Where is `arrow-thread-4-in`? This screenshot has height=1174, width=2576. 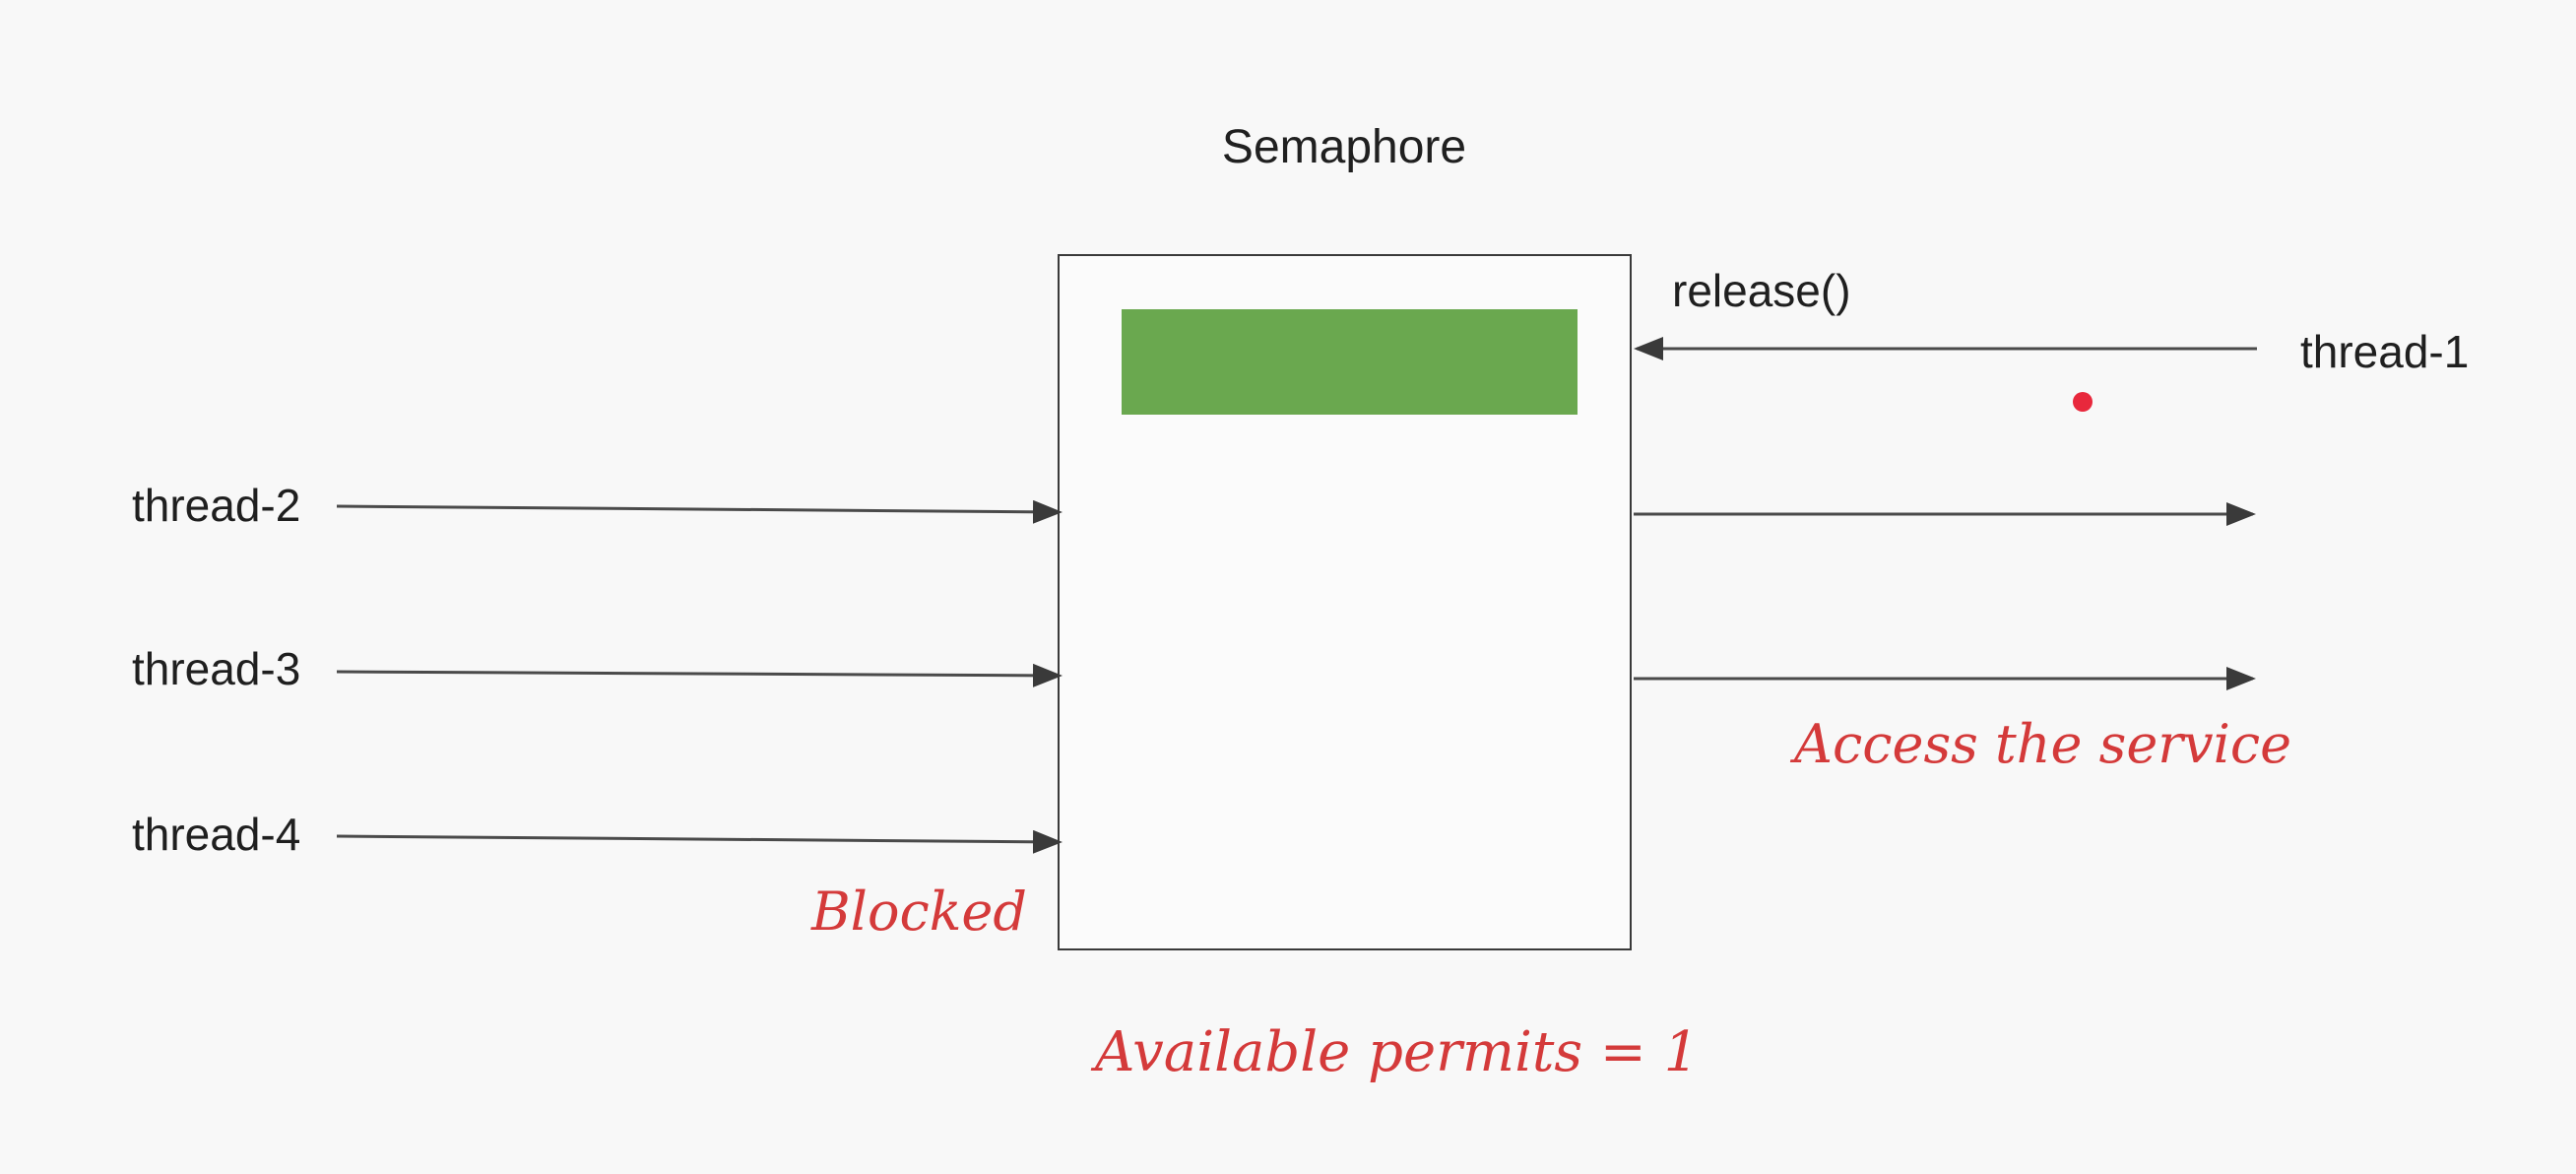 arrow-thread-4-in is located at coordinates (699, 841).